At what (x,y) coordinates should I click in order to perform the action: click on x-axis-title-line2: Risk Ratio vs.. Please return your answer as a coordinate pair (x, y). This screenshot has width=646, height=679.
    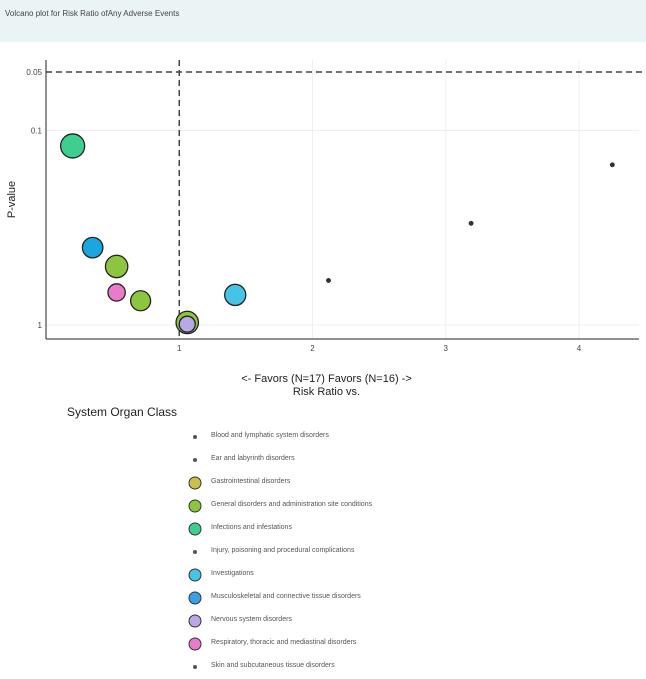
    Looking at the image, I should click on (326, 392).